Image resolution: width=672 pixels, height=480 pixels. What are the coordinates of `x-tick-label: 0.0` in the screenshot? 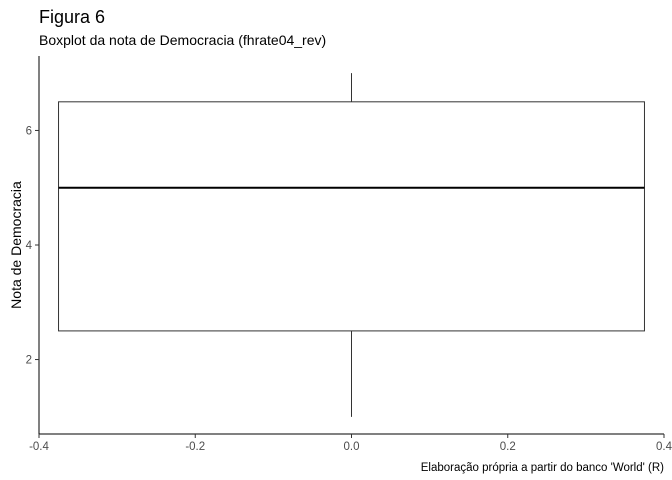 It's located at (352, 447).